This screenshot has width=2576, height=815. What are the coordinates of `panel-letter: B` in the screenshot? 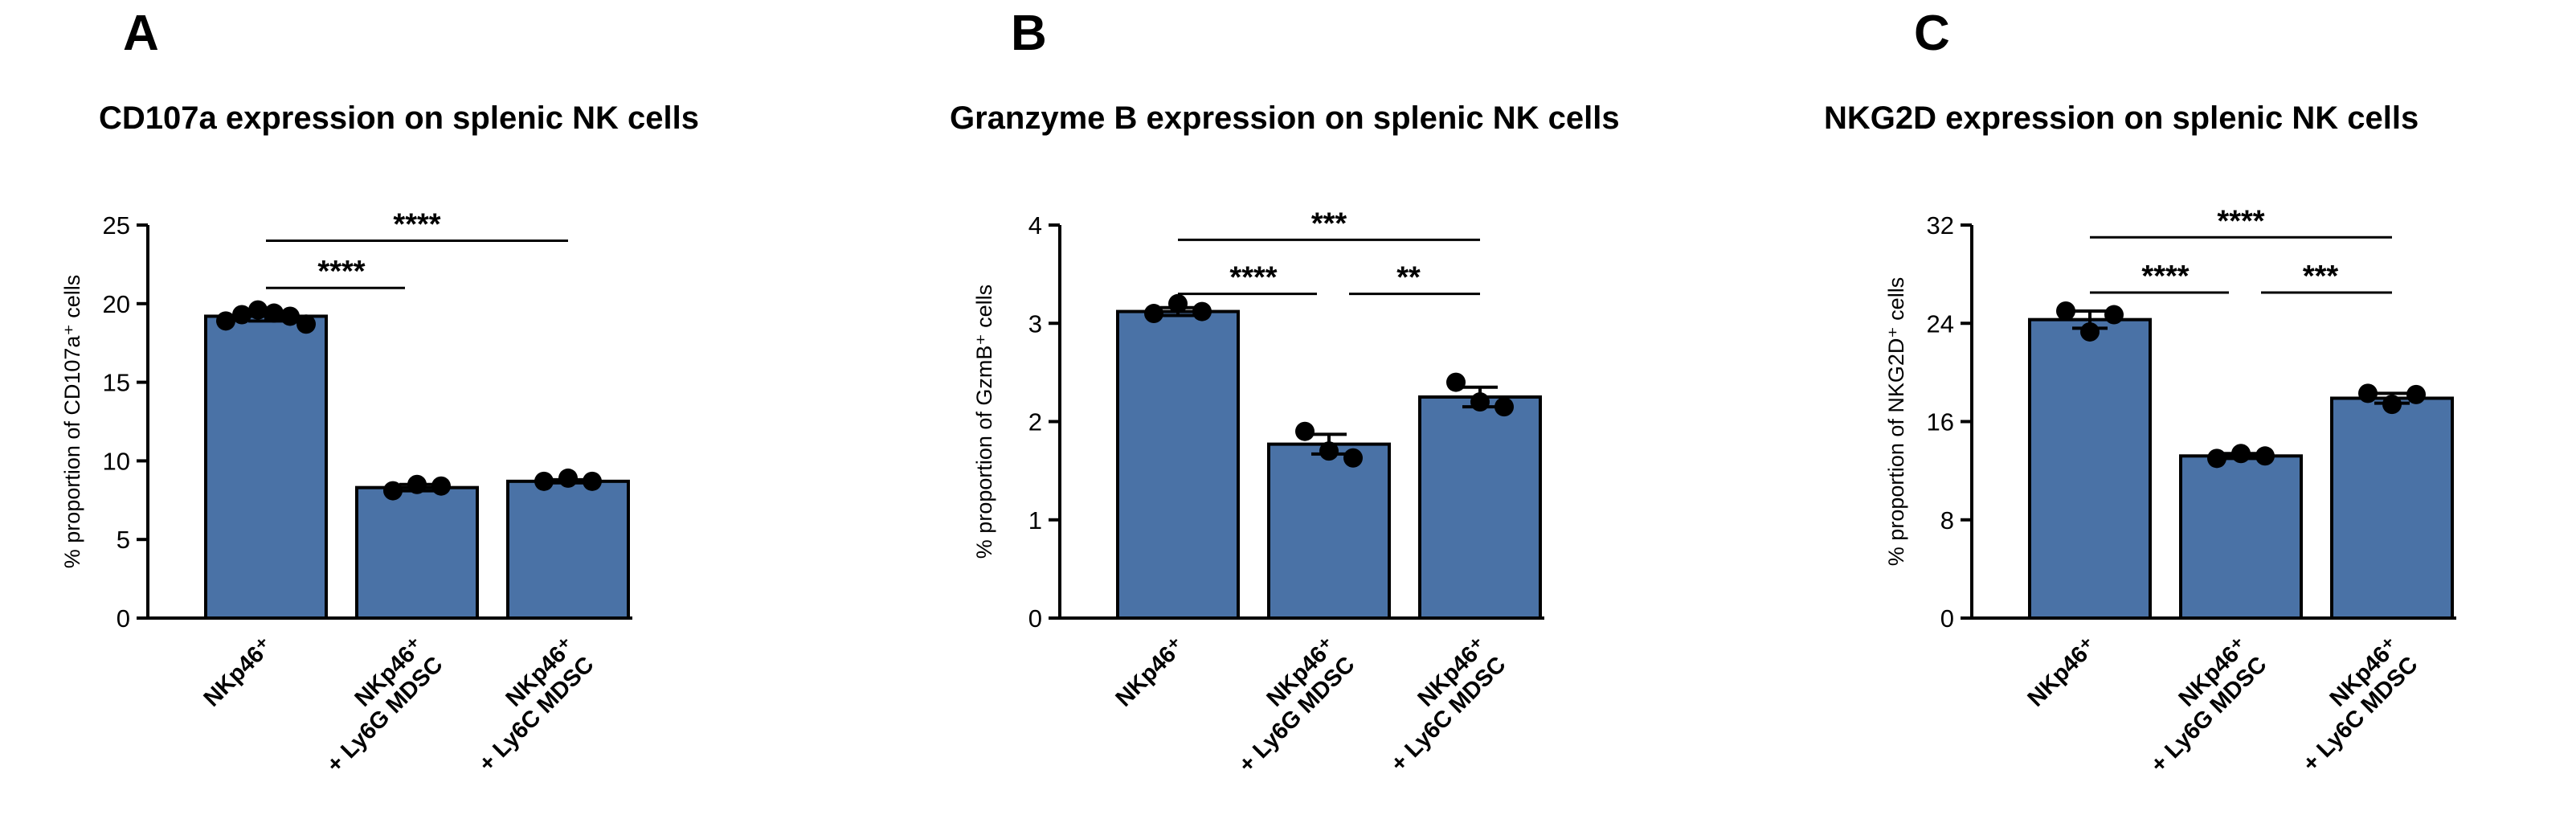 It's located at (1029, 33).